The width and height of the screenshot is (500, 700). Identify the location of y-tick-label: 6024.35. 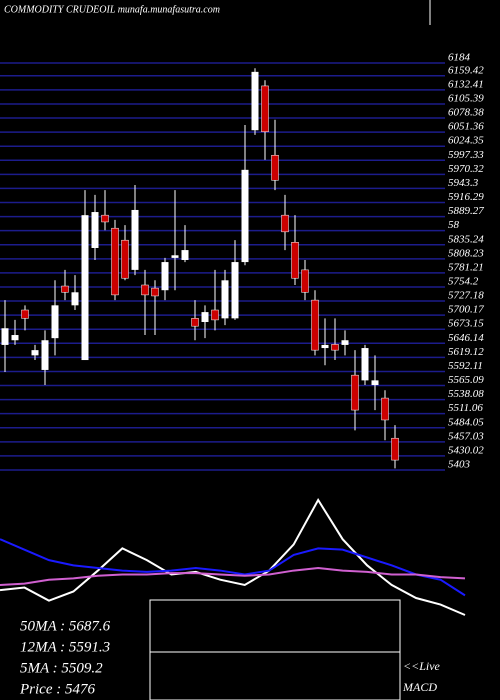
(466, 141).